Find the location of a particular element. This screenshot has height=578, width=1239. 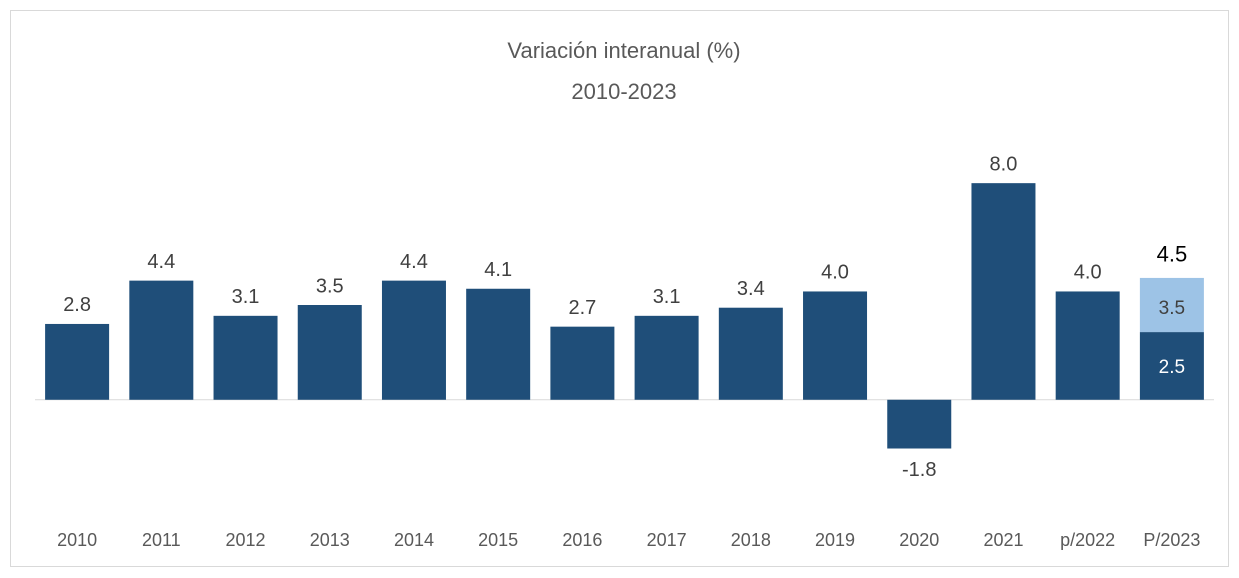

forecast-low-label: 2.5 is located at coordinates (1172, 367).